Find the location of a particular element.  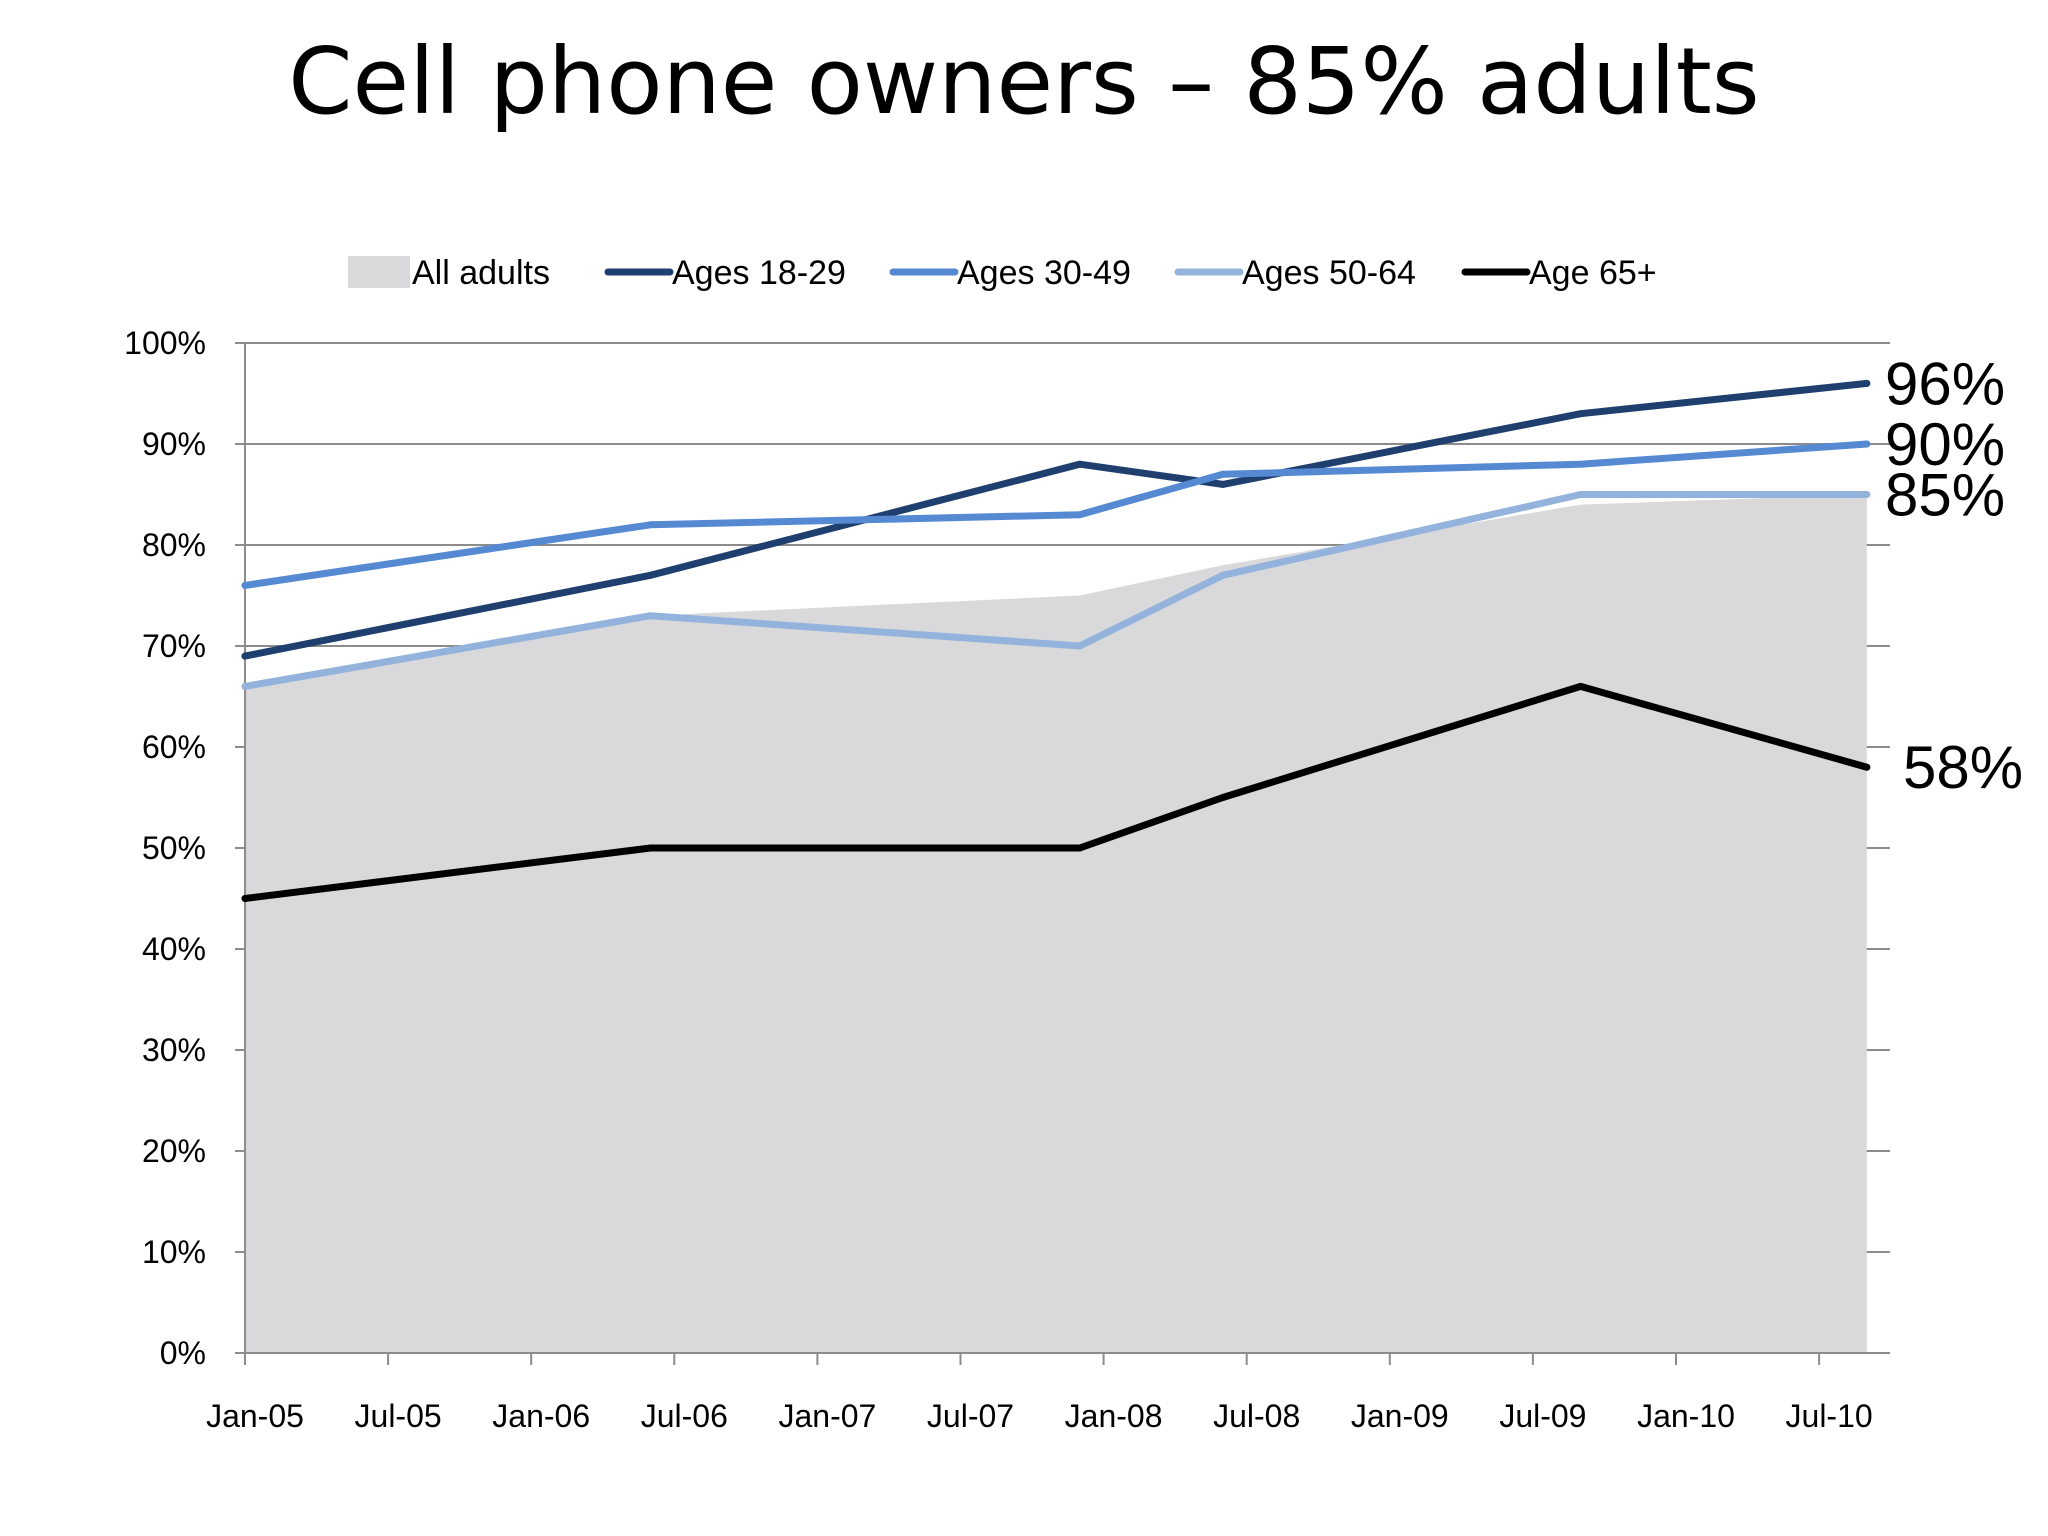

slide-title: Cell phone owners – 85% adults is located at coordinates (1024, 81).